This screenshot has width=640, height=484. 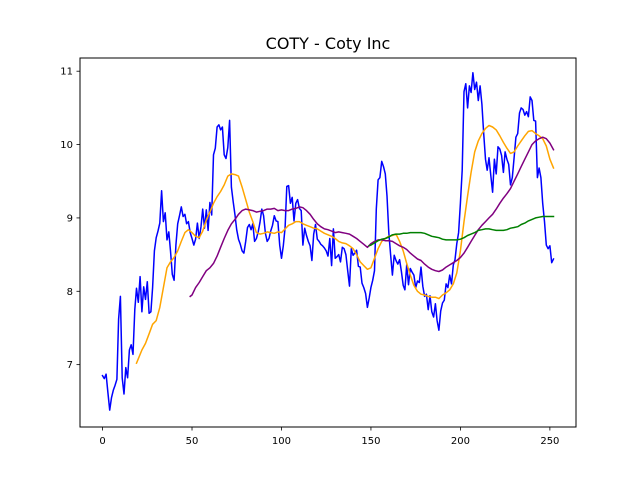 I want to click on y-tick-label: 7, so click(x=70, y=365).